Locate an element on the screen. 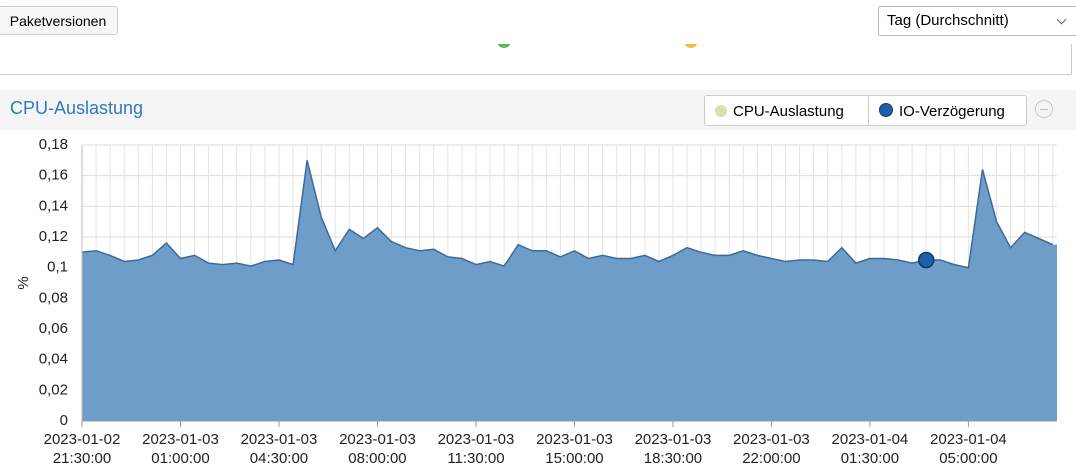  hover-marker is located at coordinates (926, 260).